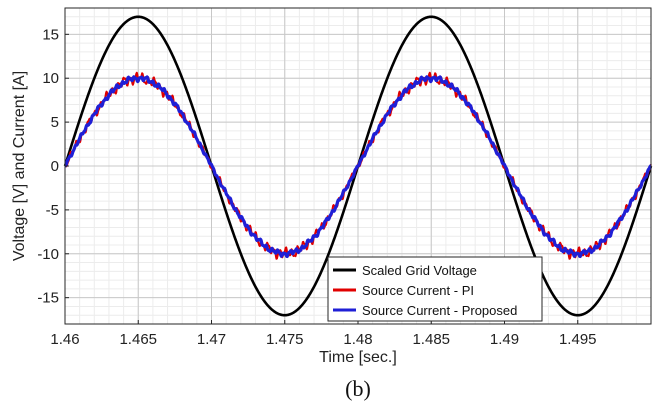 This screenshot has width=654, height=406. What do you see at coordinates (19, 166) in the screenshot?
I see `y-axis-label: Voltage [V] and Current [A]` at bounding box center [19, 166].